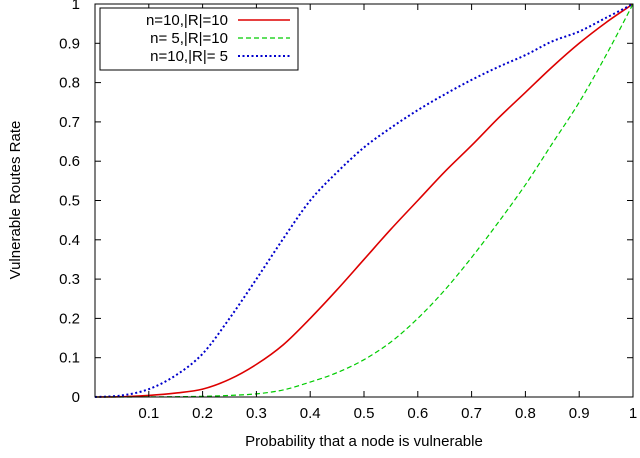 The image size is (640, 458). What do you see at coordinates (310, 413) in the screenshot?
I see `x-tick-label: 0.4` at bounding box center [310, 413].